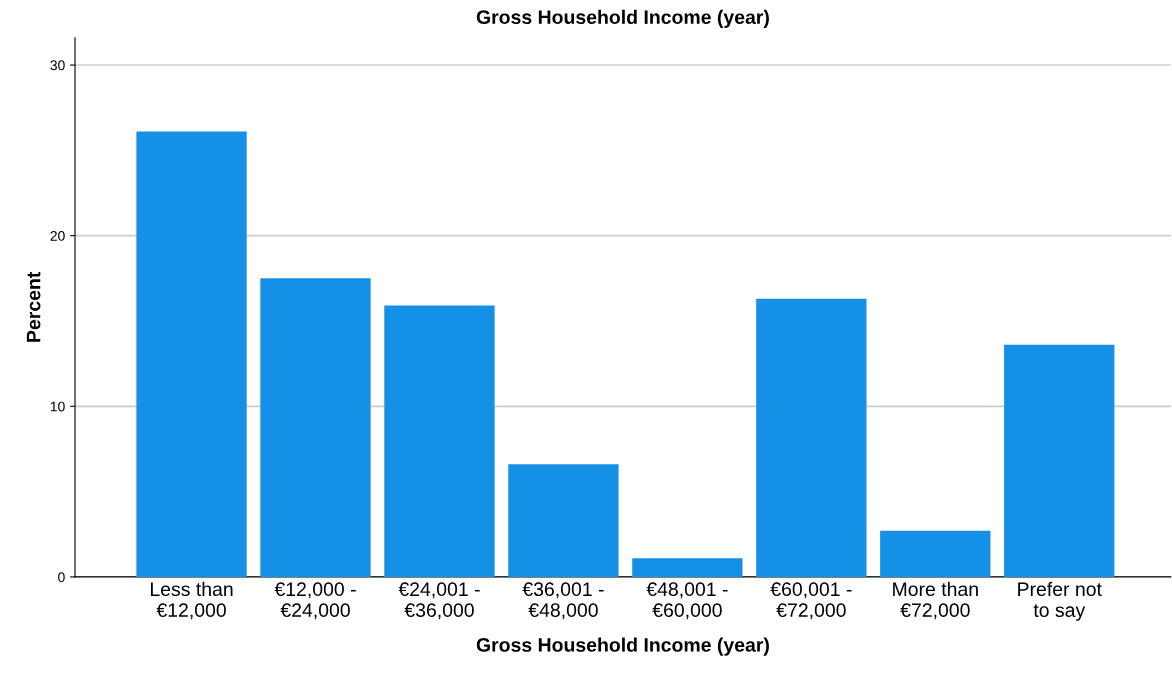 The image size is (1172, 686). I want to click on y-tick-label: 20, so click(57, 236).